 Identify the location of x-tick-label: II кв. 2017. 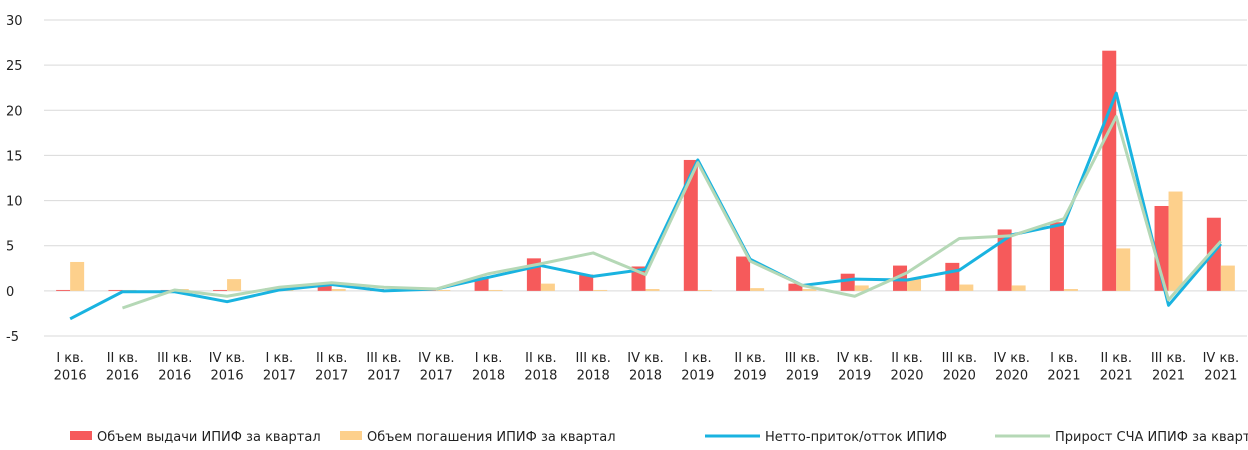
(331, 367).